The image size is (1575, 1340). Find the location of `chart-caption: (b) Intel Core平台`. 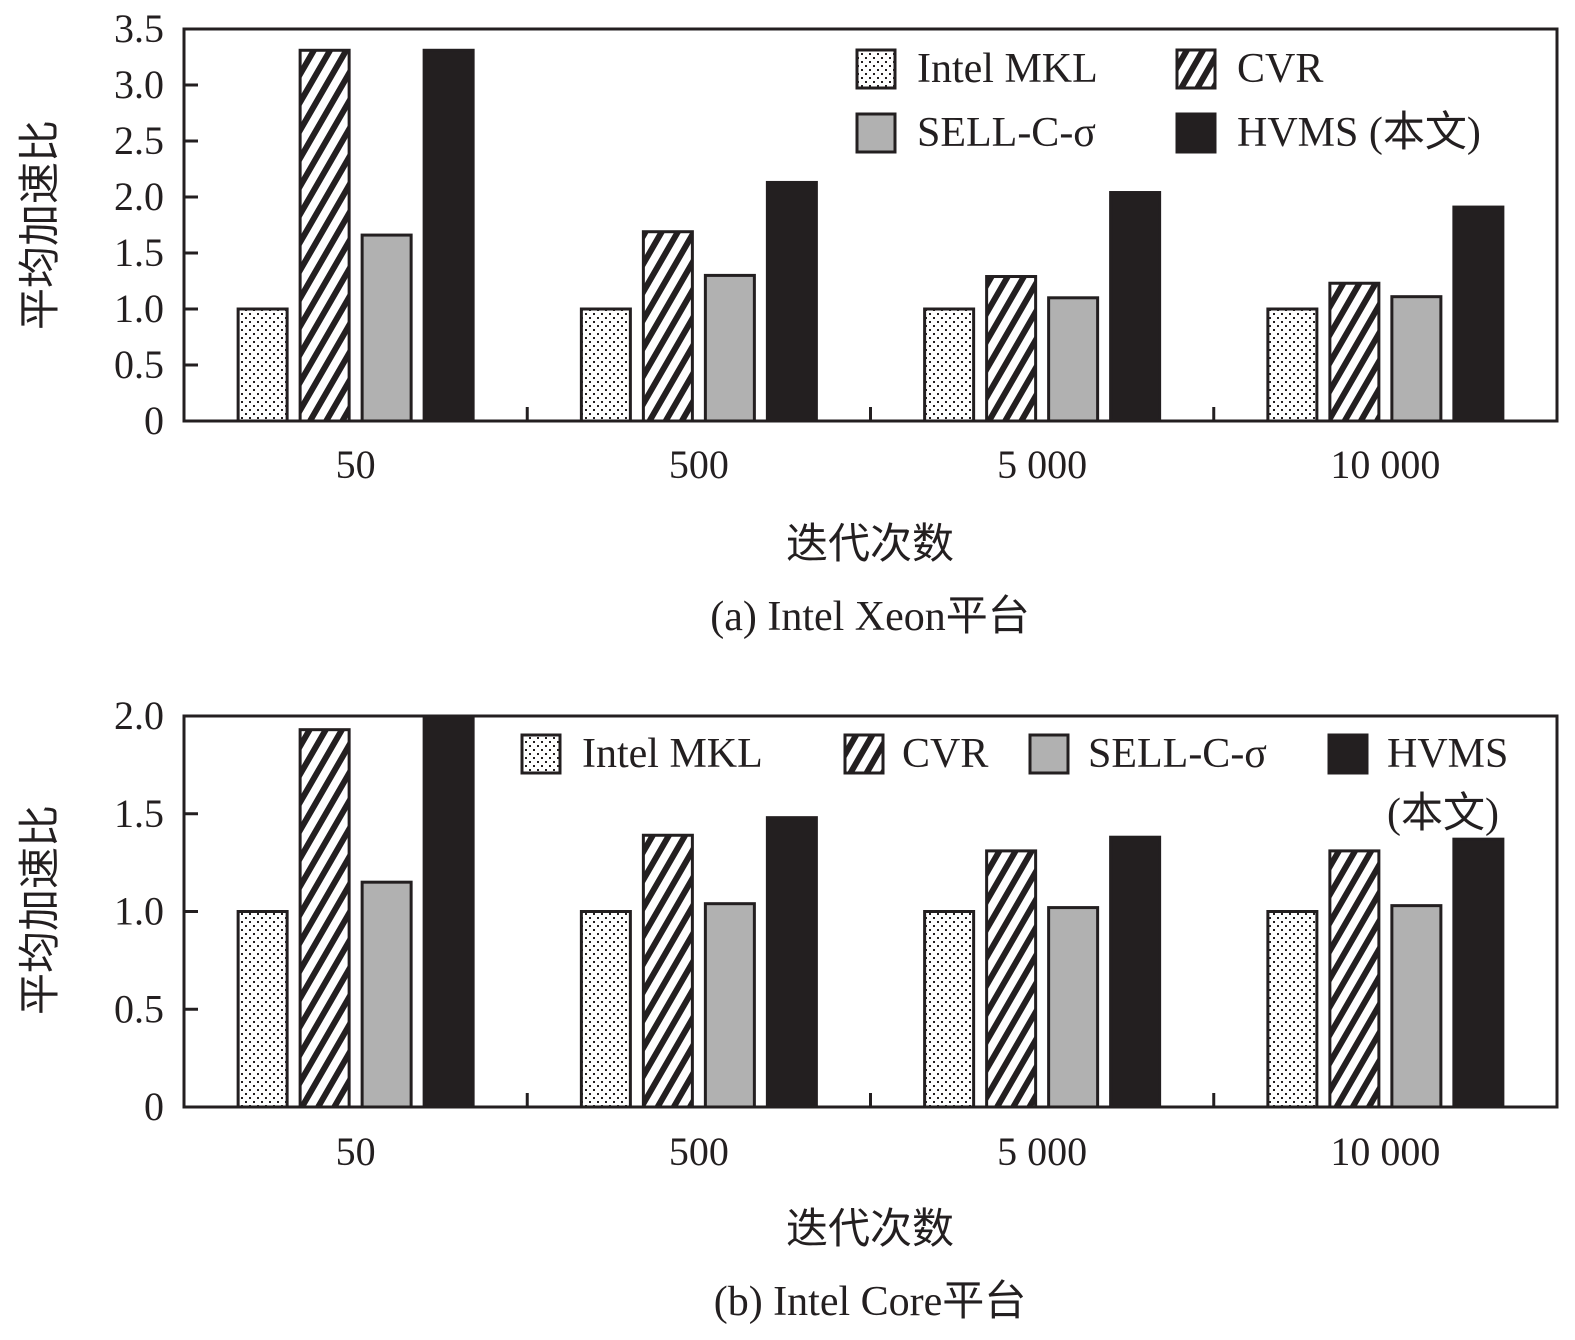

chart-caption: (b) Intel Core平台 is located at coordinates (870, 1302).